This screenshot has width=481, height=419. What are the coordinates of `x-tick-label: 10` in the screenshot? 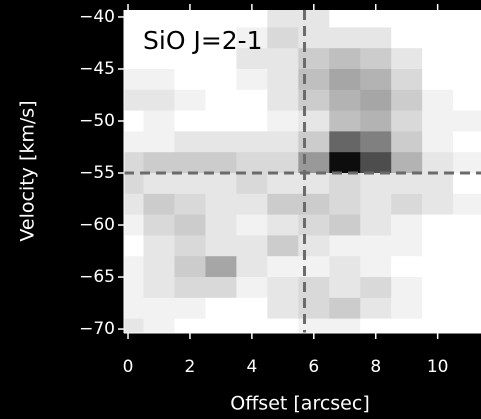 It's located at (438, 367).